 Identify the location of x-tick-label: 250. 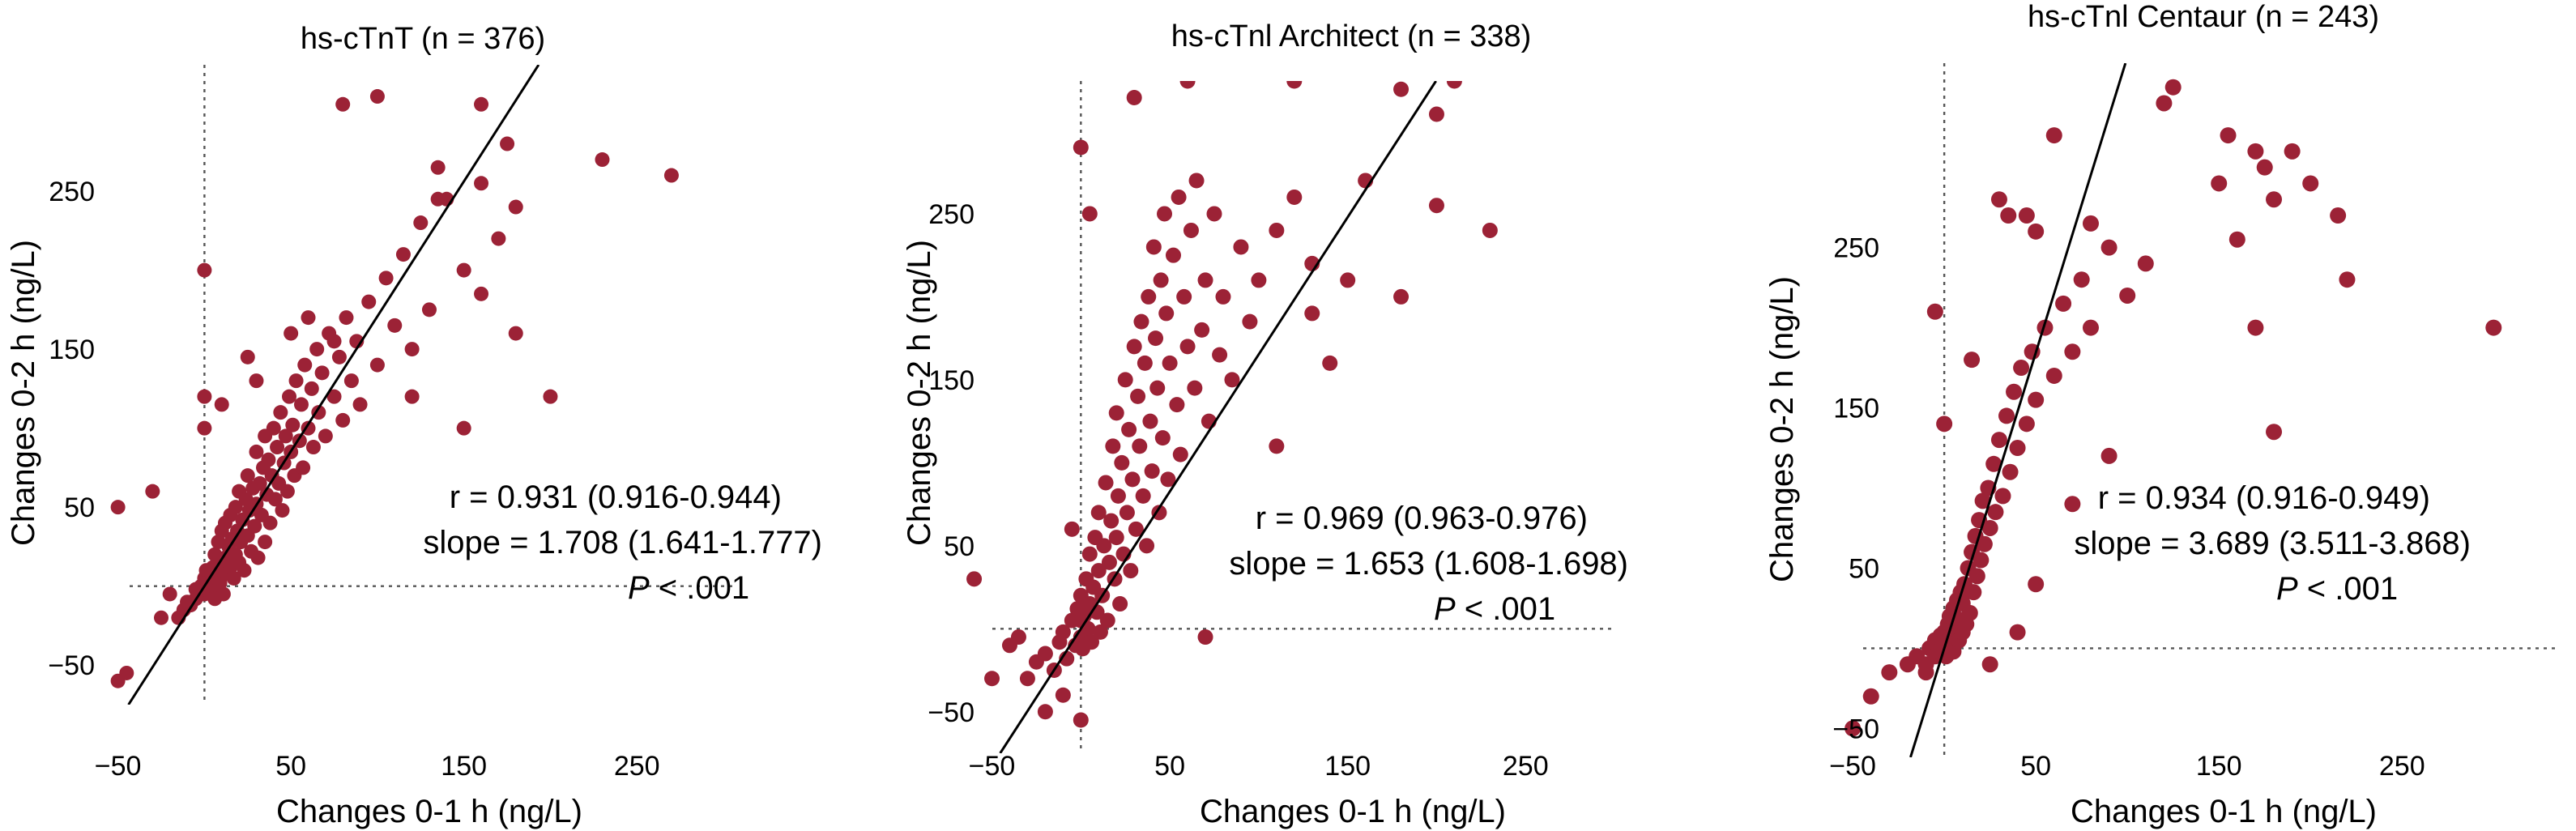
(637, 766).